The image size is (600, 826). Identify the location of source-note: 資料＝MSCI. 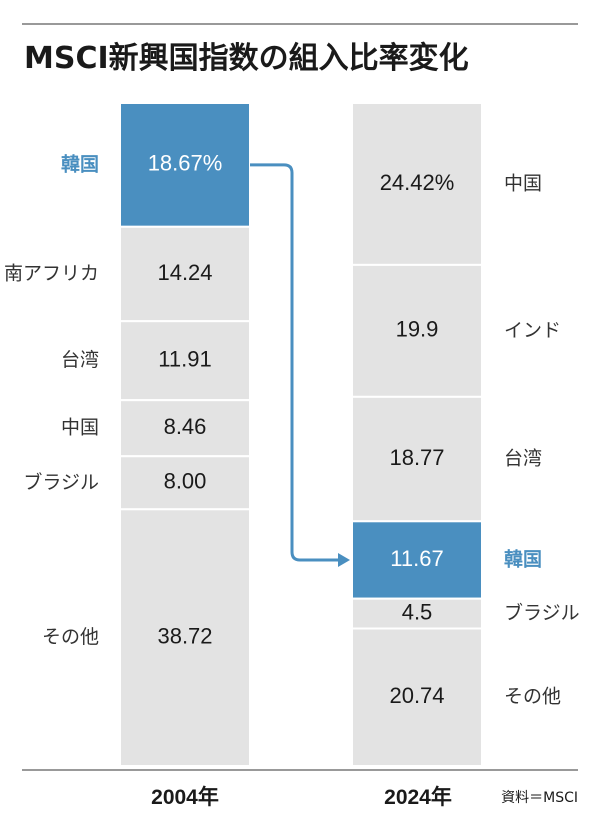
(539, 798).